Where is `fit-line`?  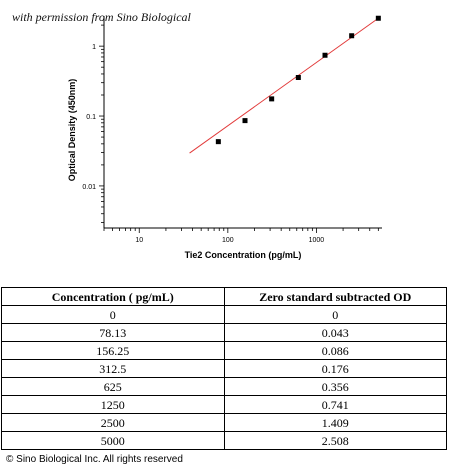
fit-line is located at coordinates (284, 85).